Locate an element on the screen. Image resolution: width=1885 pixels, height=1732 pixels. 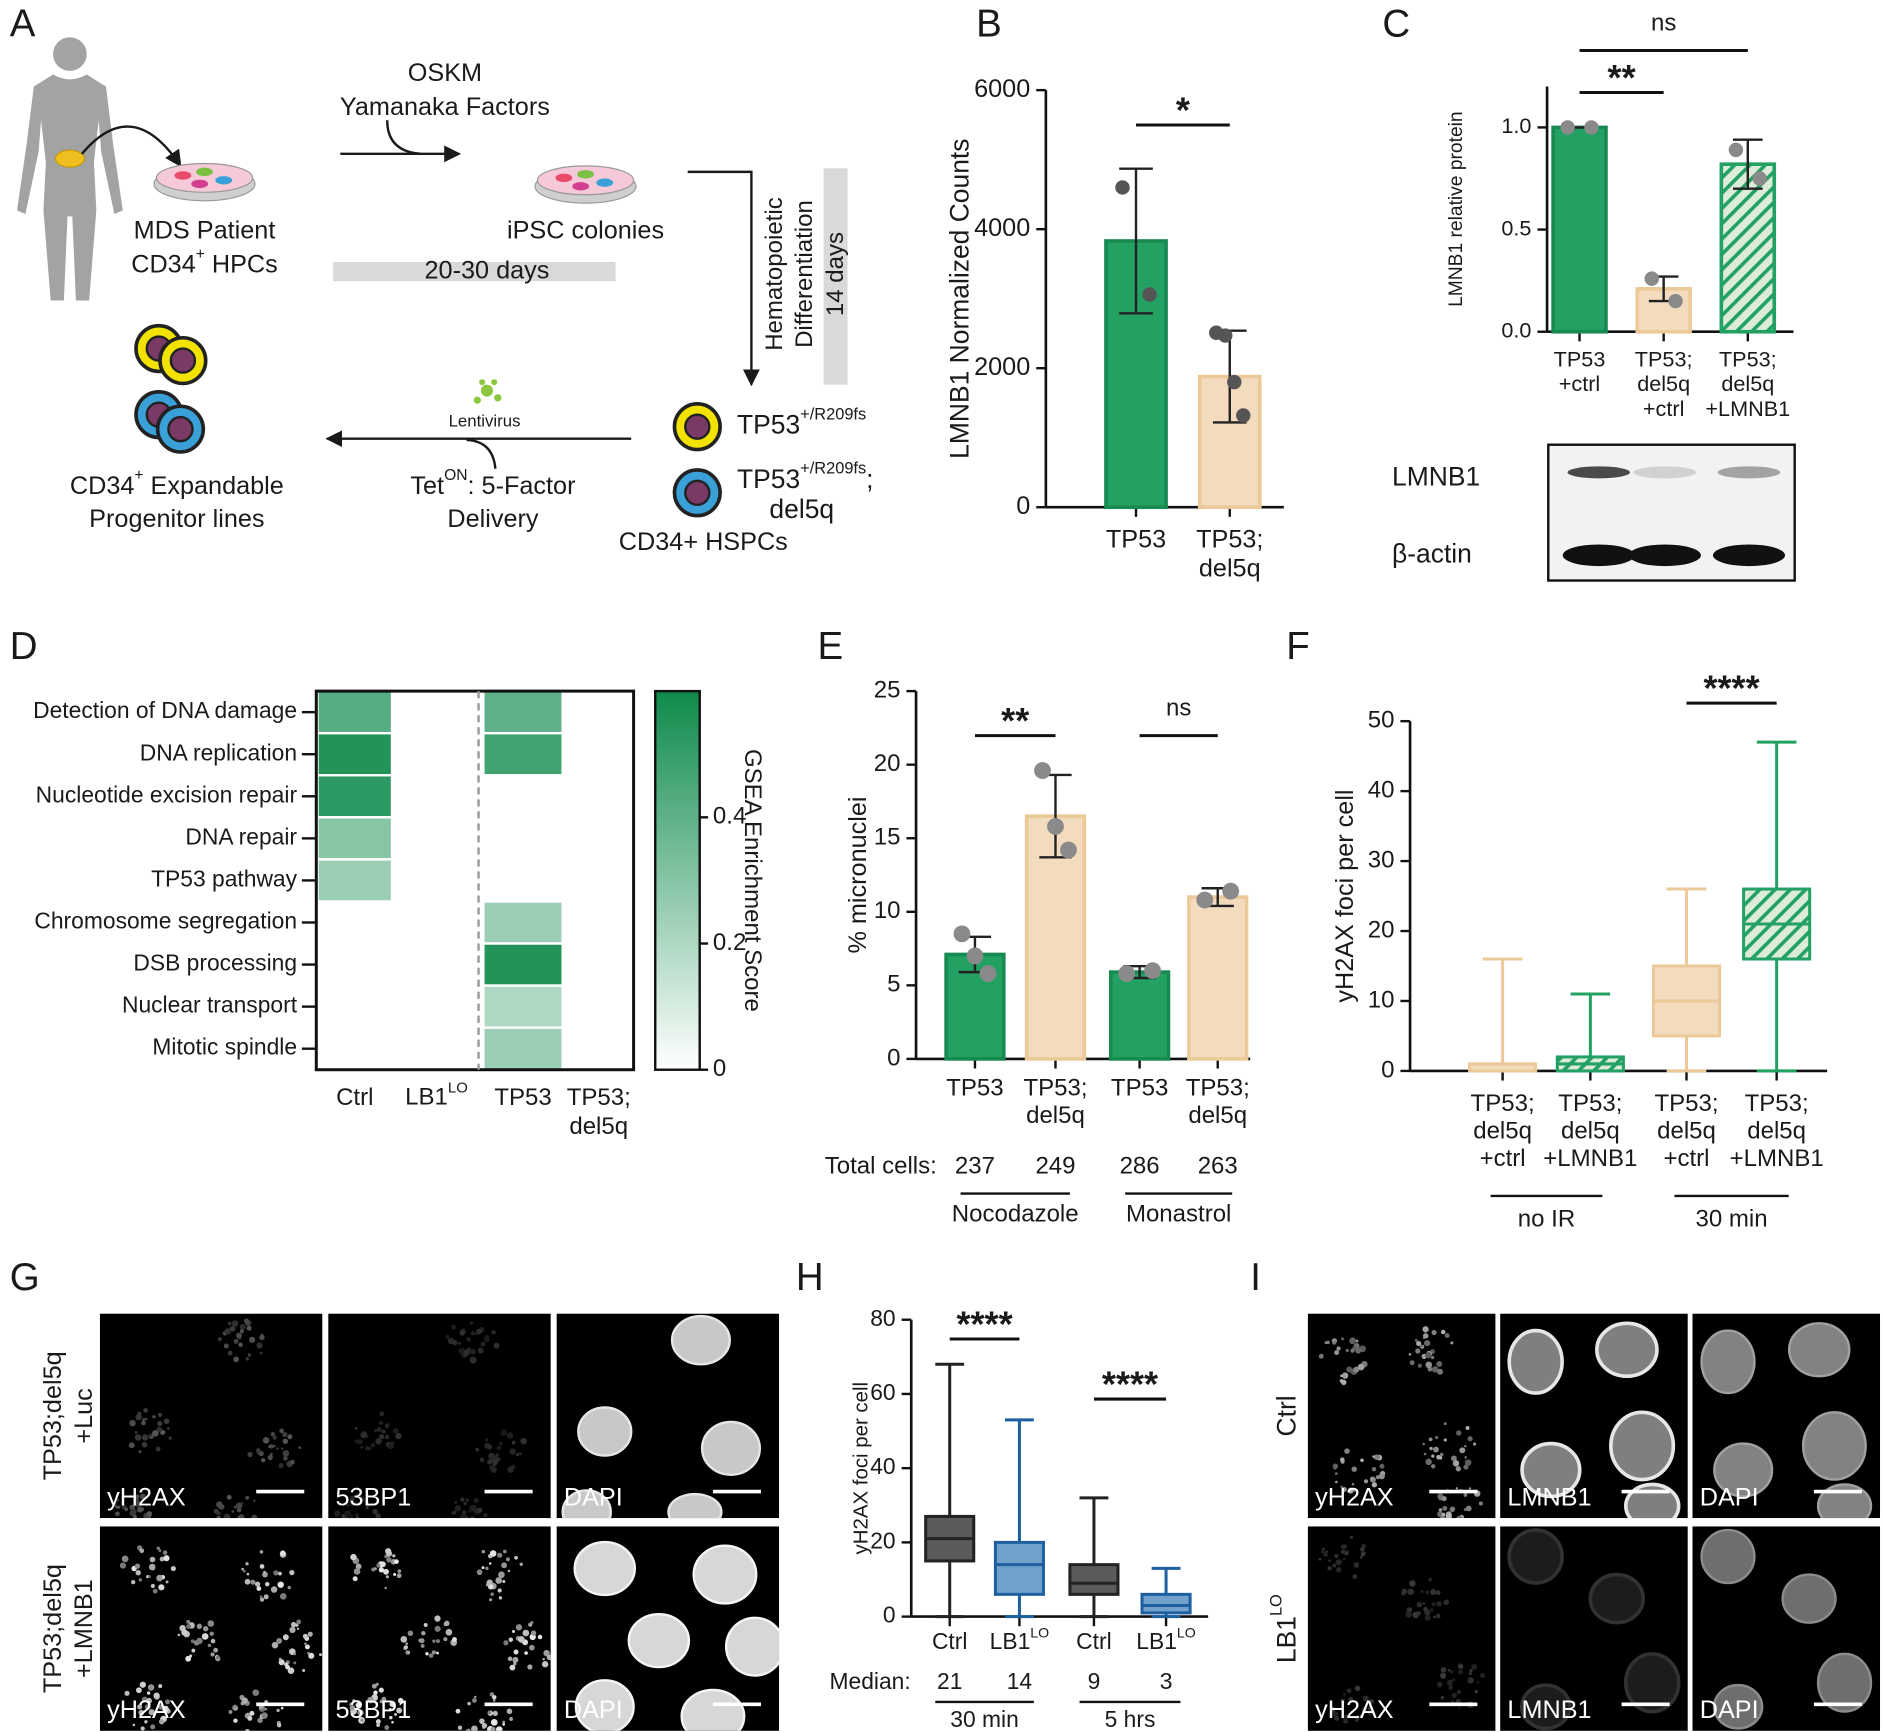
y-tick-label: 30 is located at coordinates (1381, 859).